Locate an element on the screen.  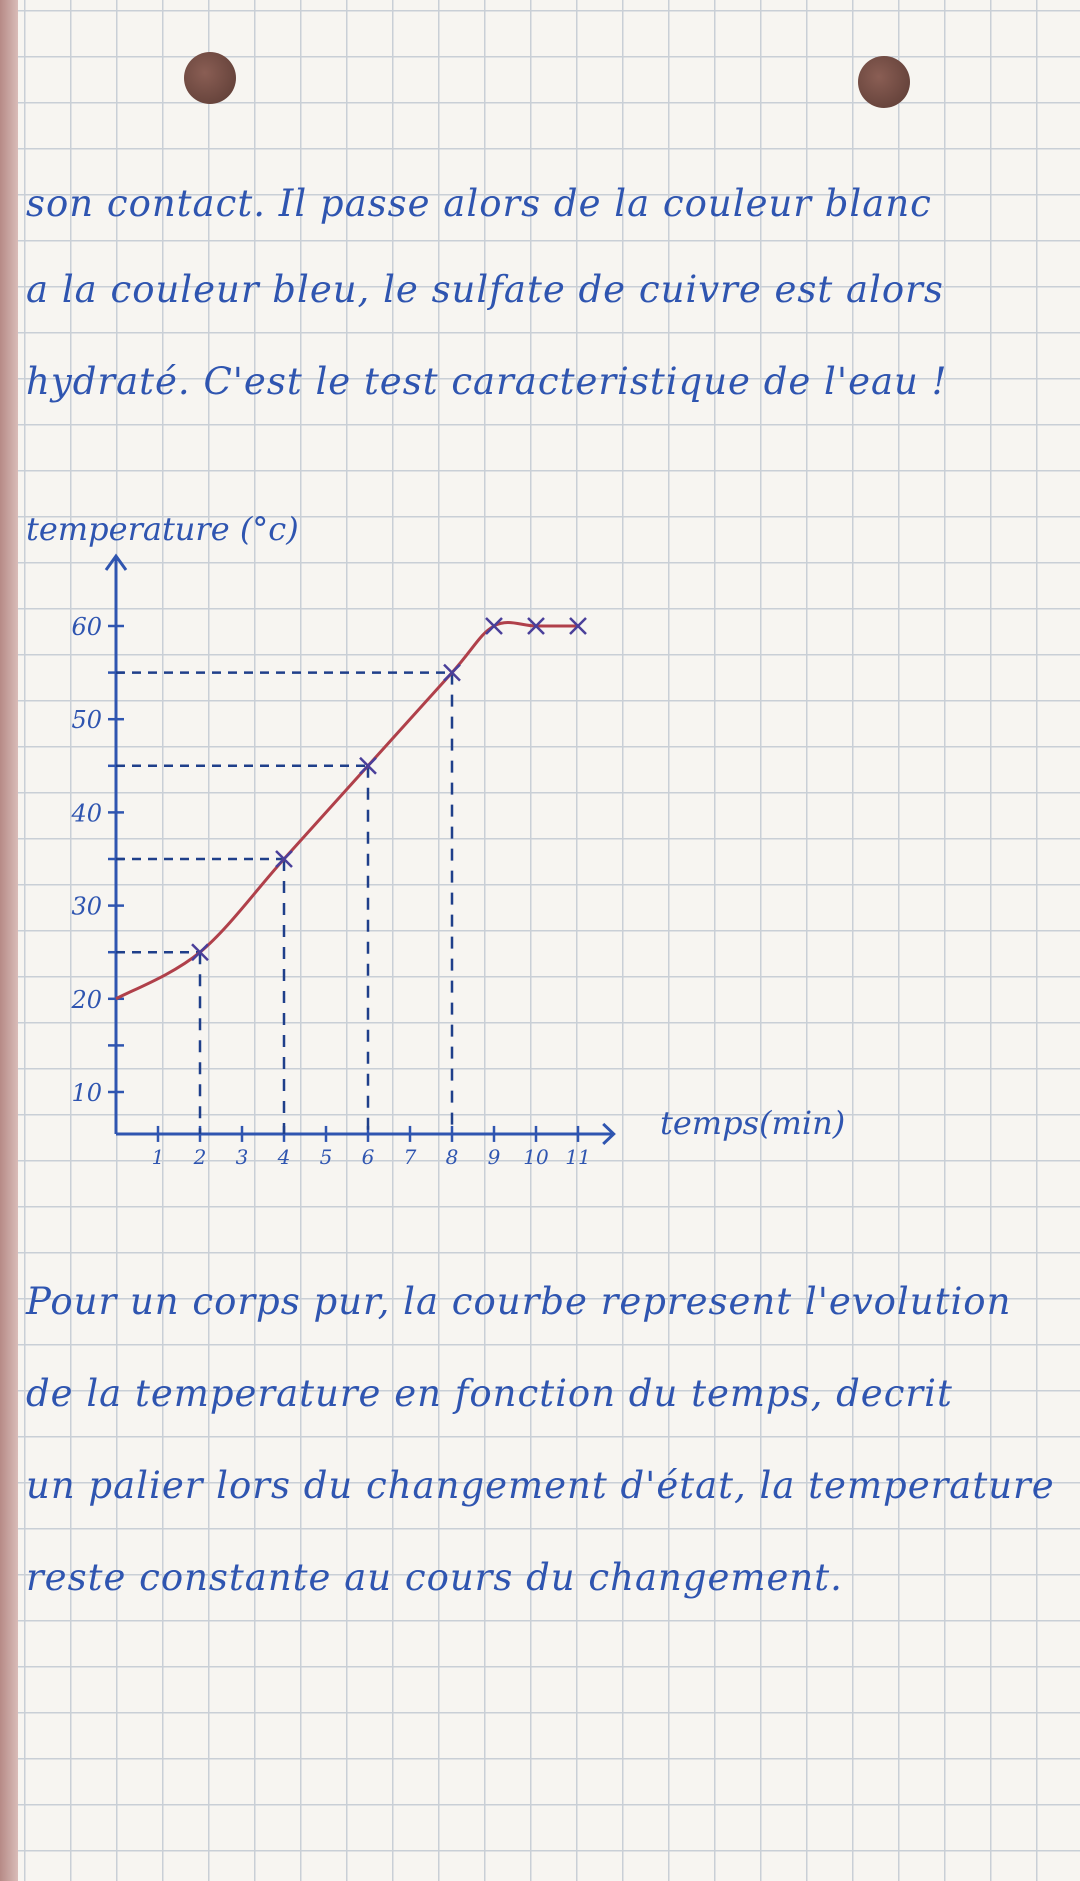
x-tick-label: 8 is located at coordinates (452, 1157).